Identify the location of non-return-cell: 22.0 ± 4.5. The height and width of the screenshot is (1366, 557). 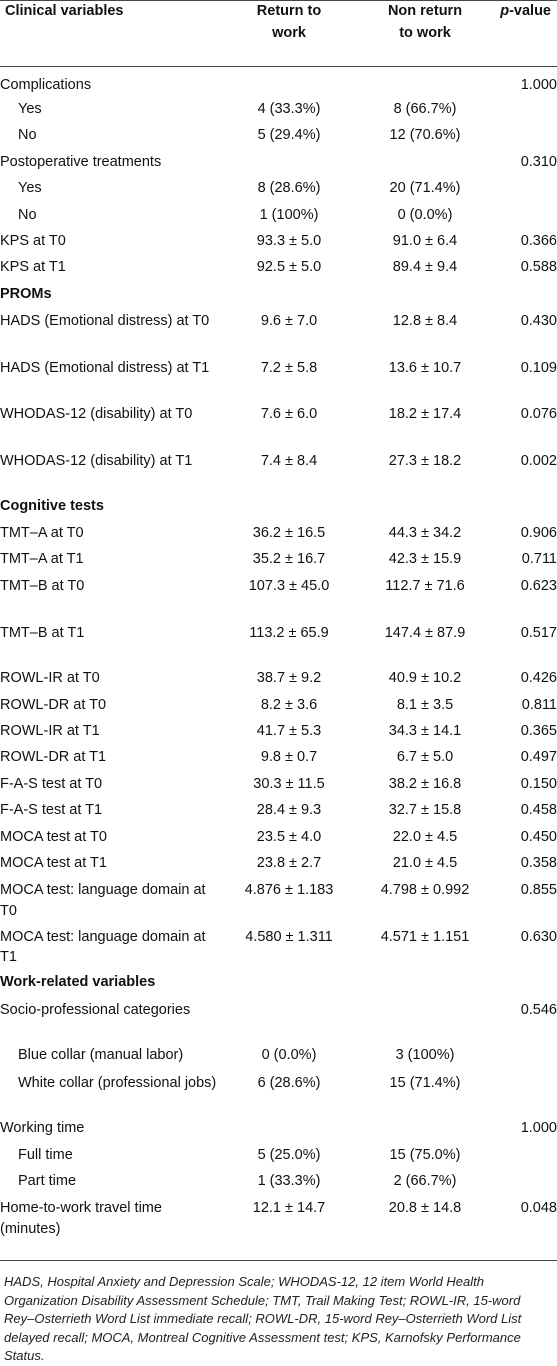
(425, 836).